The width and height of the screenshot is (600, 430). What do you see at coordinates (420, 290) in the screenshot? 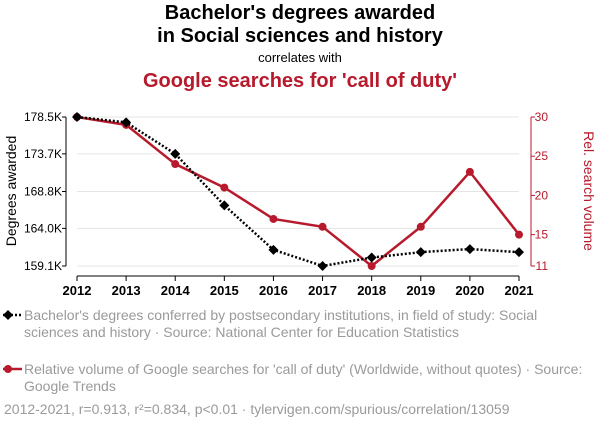
I see `x-axis-tick-label: 2019` at bounding box center [420, 290].